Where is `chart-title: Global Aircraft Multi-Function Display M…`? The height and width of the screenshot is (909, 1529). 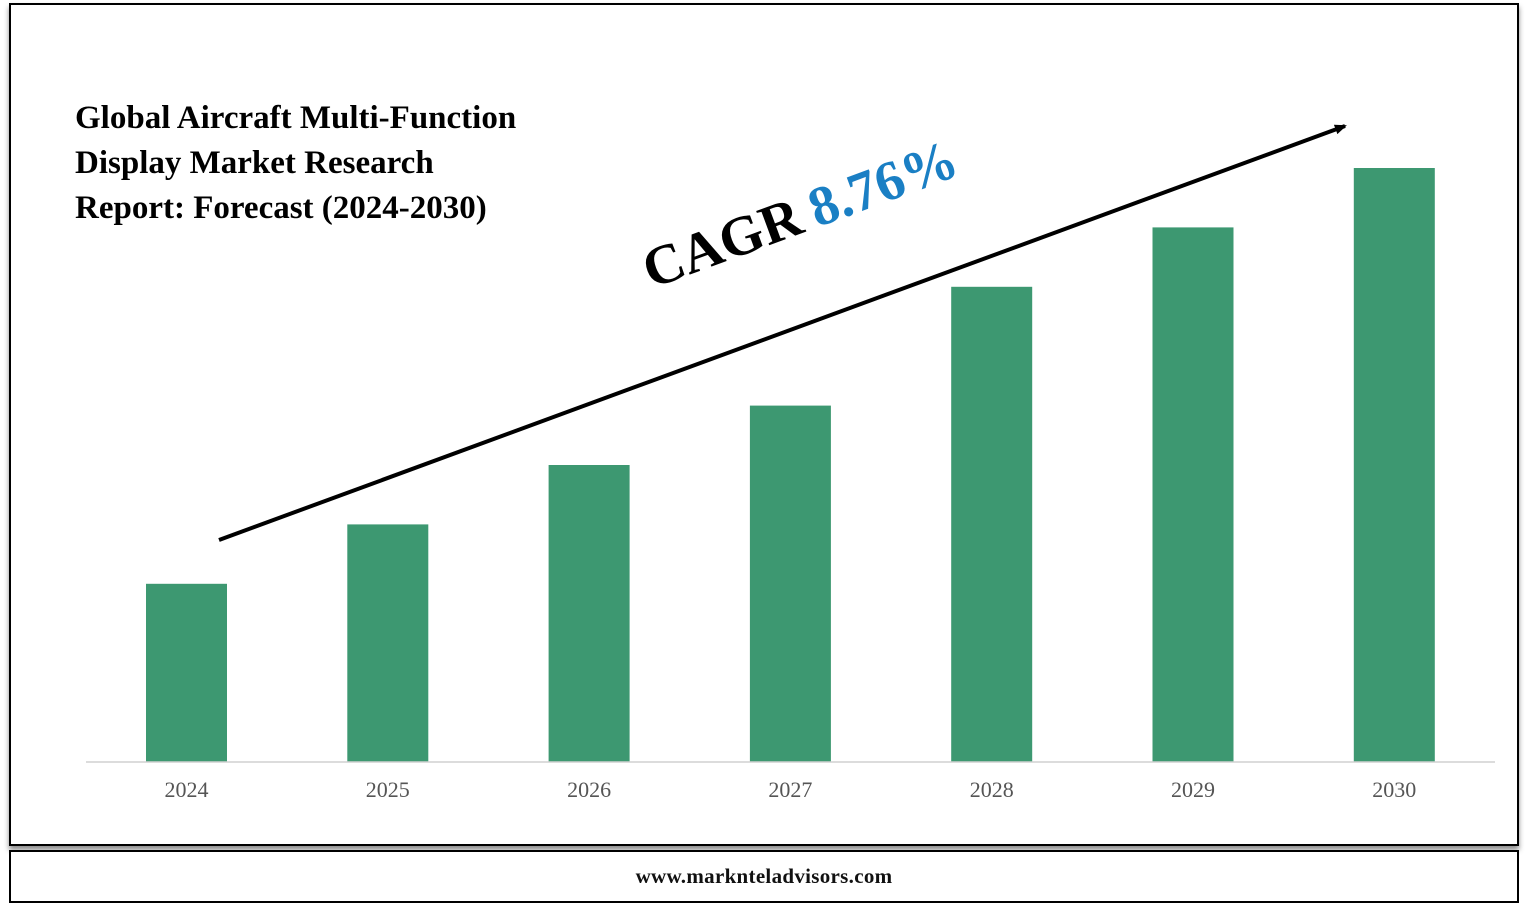
chart-title: Global Aircraft Multi-Function Display M… is located at coordinates (335, 163).